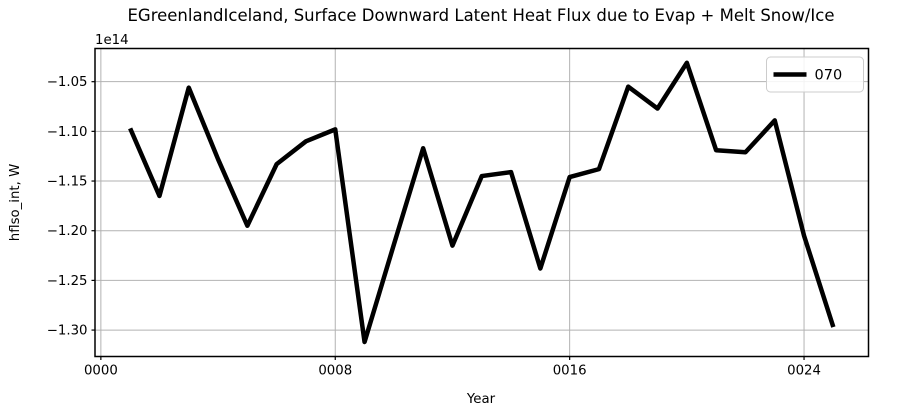  I want to click on x-tick-label: 0024, so click(804, 371).